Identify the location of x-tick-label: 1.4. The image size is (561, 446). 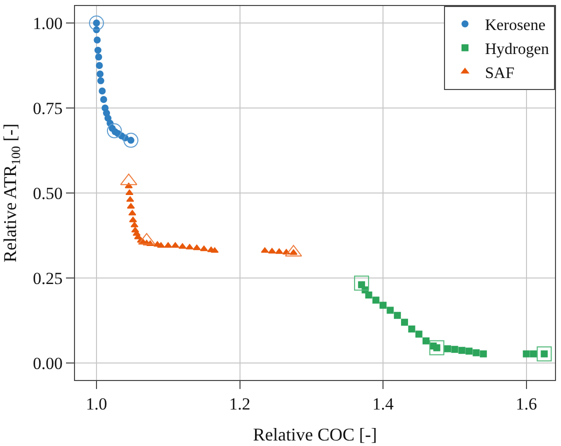
(383, 404).